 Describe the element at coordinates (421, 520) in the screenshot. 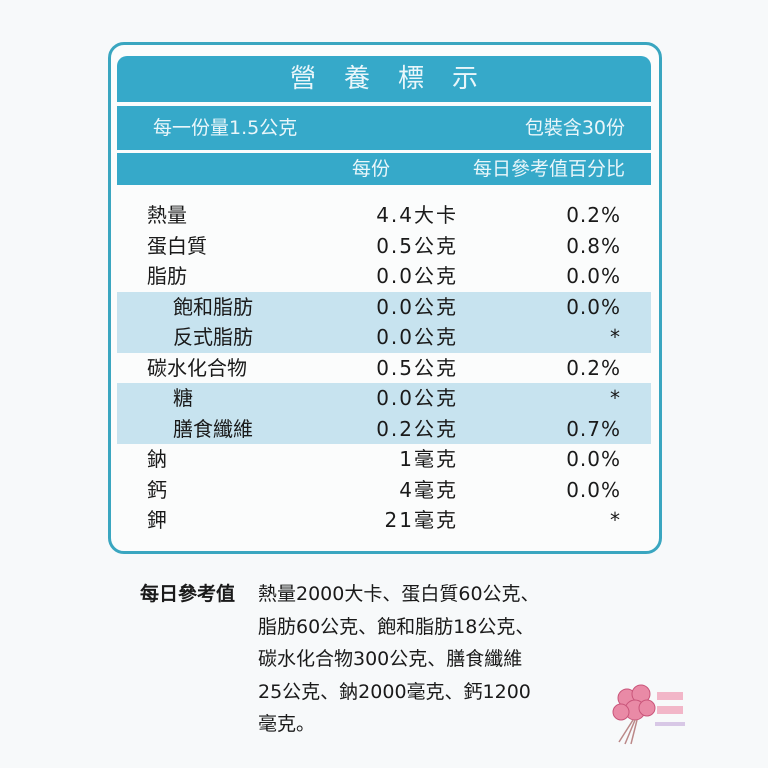

I see `nutrient-amount: 21毫克` at that location.